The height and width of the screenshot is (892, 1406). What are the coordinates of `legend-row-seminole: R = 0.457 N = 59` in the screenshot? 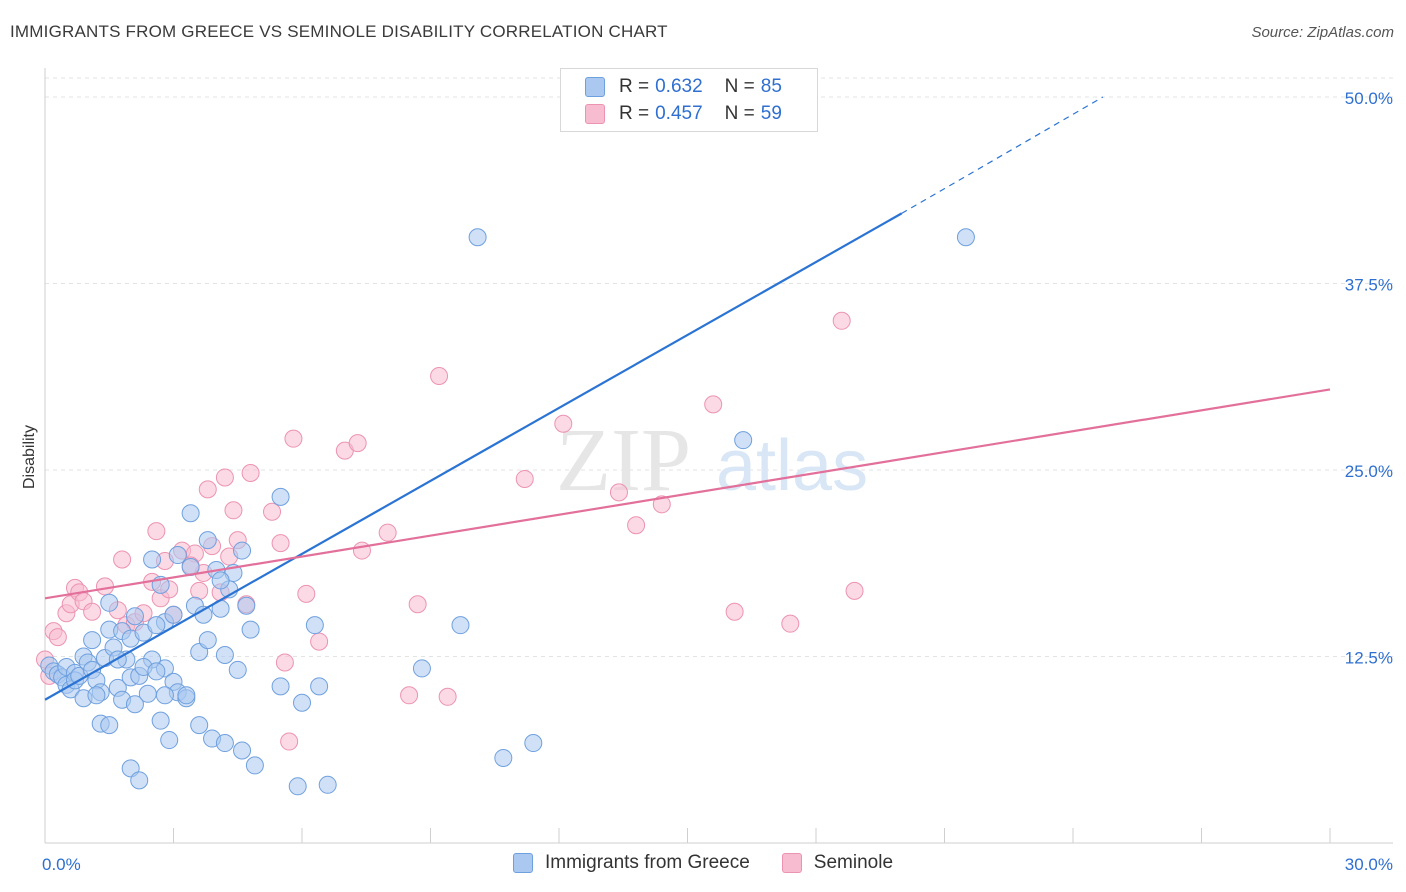 It's located at (683, 114).